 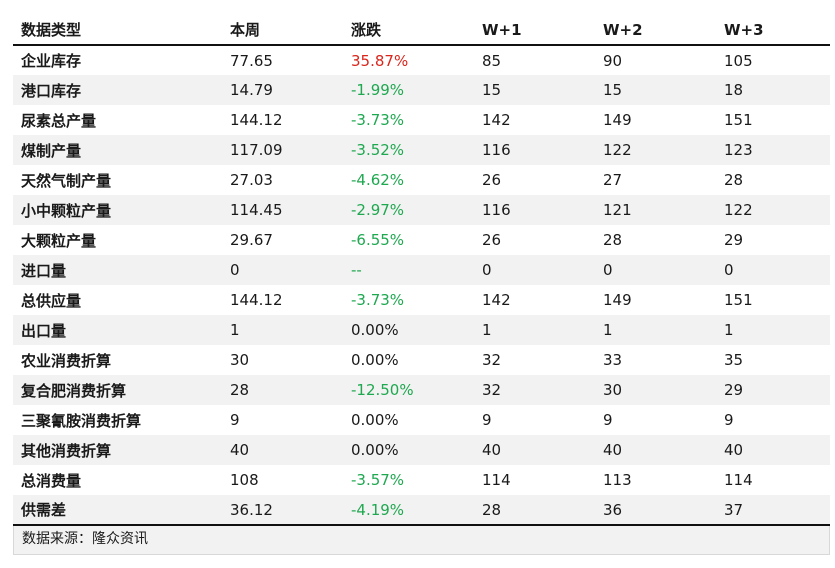 What do you see at coordinates (487, 420) in the screenshot?
I see `row-w1-cell: 9` at bounding box center [487, 420].